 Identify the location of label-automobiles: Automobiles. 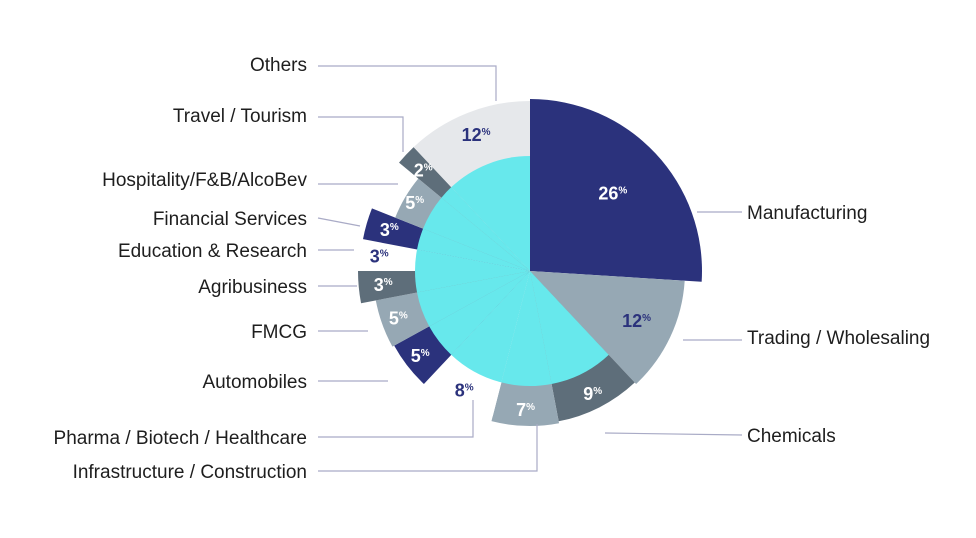
(254, 382).